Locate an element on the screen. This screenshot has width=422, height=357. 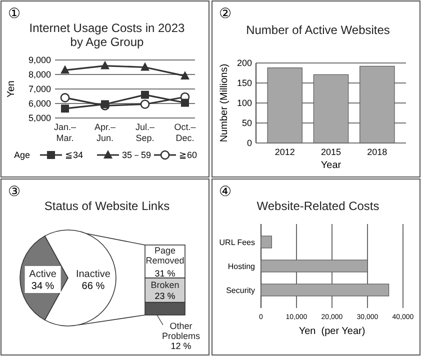
legend-label: 35－59 is located at coordinates (137, 155).